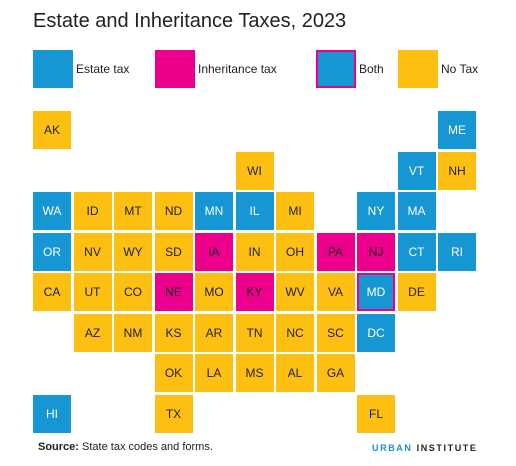  Describe the element at coordinates (295, 373) in the screenshot. I see `state-tile-al: AL` at that location.